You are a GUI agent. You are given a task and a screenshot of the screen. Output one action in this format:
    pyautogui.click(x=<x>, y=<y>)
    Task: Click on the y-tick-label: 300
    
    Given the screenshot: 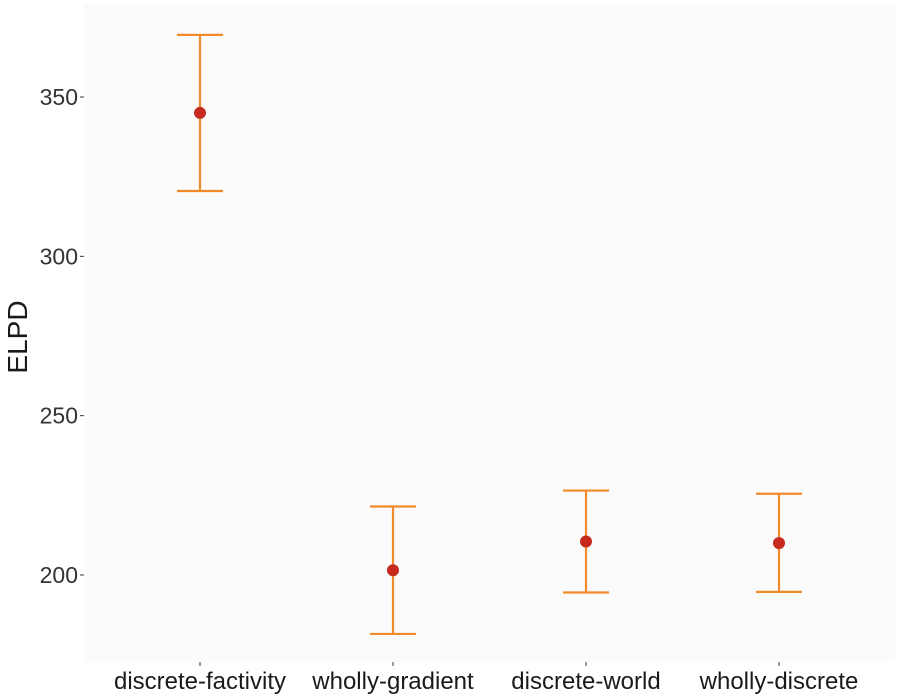 What is the action you would take?
    pyautogui.click(x=59, y=256)
    